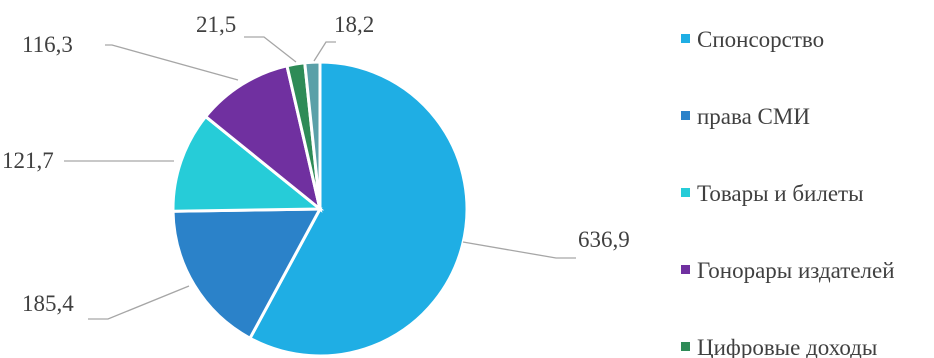  Describe the element at coordinates (48, 303) in the screenshot. I see `data-label-2: 185,4` at that location.